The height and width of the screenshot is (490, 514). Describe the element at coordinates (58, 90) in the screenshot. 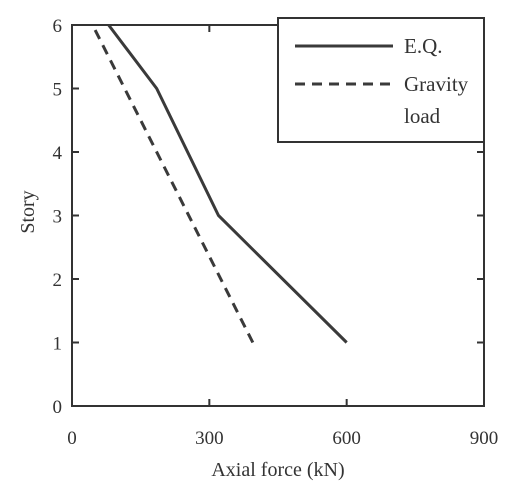

I see `y-tick-label-5: 5` at that location.